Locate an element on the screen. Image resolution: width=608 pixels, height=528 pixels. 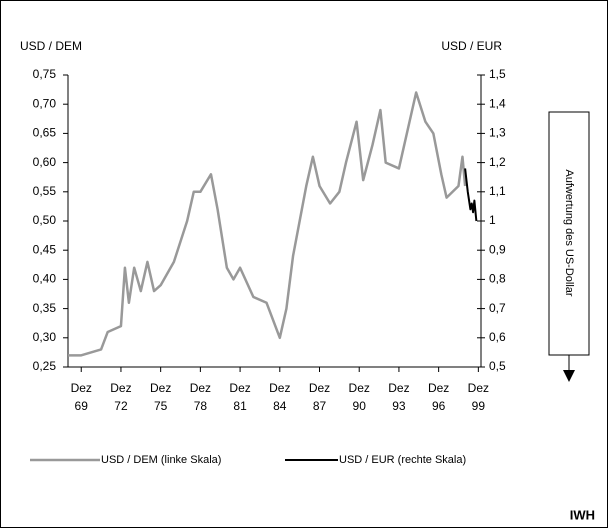
y-tick-label: 0,30 is located at coordinates (45, 337).